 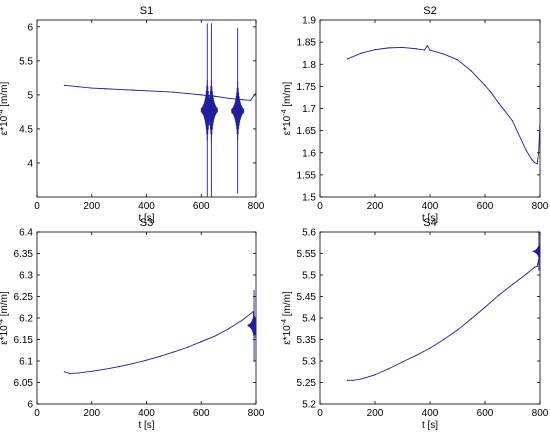 I want to click on y-tick-label: 1.6, so click(x=309, y=153).